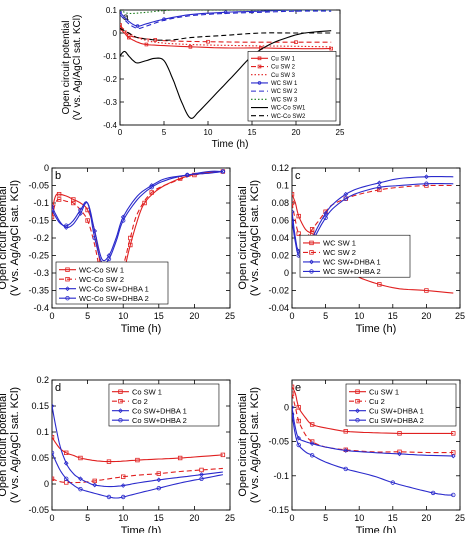 This screenshot has height=533, width=474. What do you see at coordinates (278, 442) in the screenshot?
I see `y-tick-label: -0.05` at bounding box center [278, 442].